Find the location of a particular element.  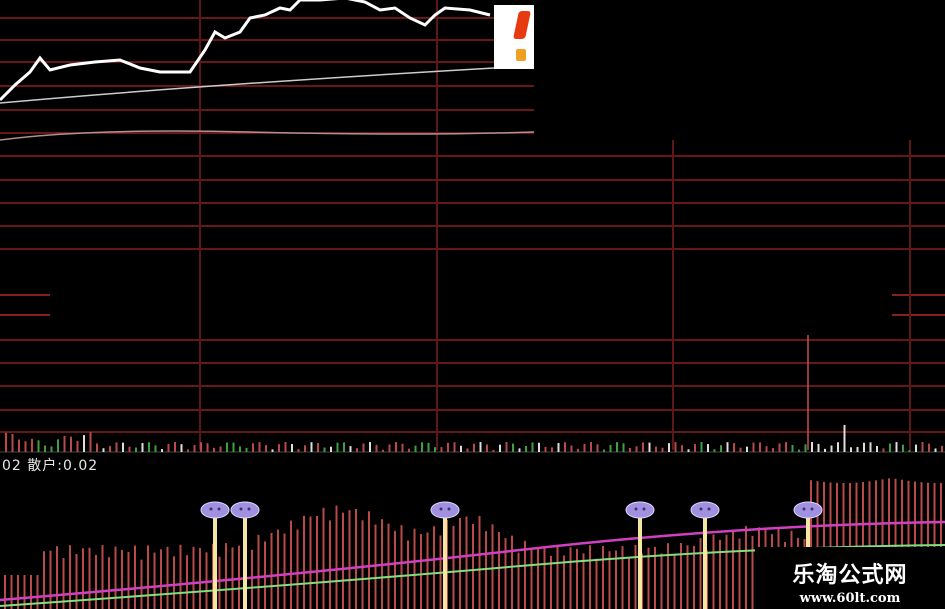

brand-logo-icon is located at coordinates (514, 37).